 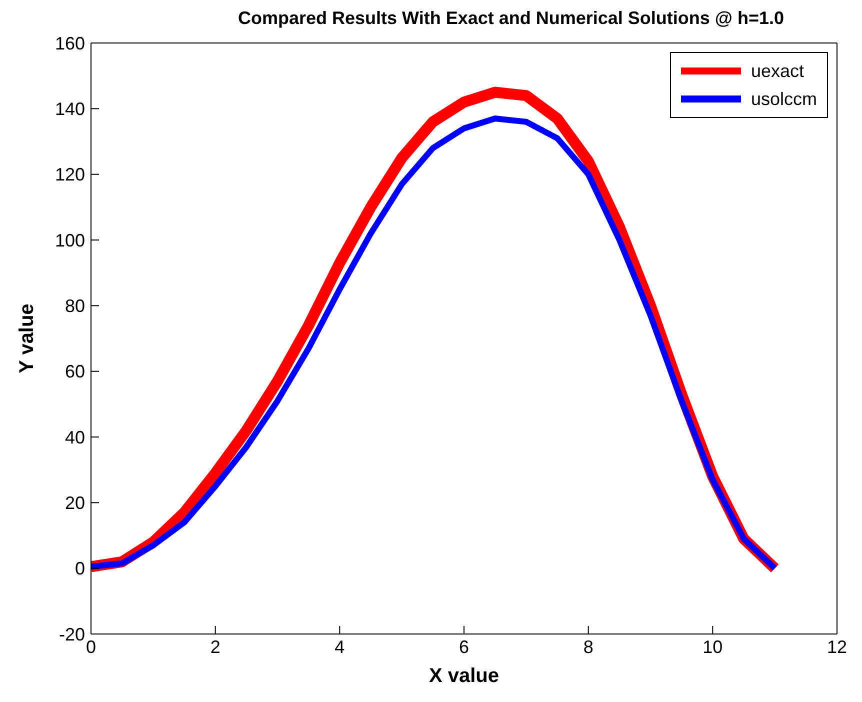 What do you see at coordinates (712, 646) in the screenshot?
I see `x-tick-label: 10` at bounding box center [712, 646].